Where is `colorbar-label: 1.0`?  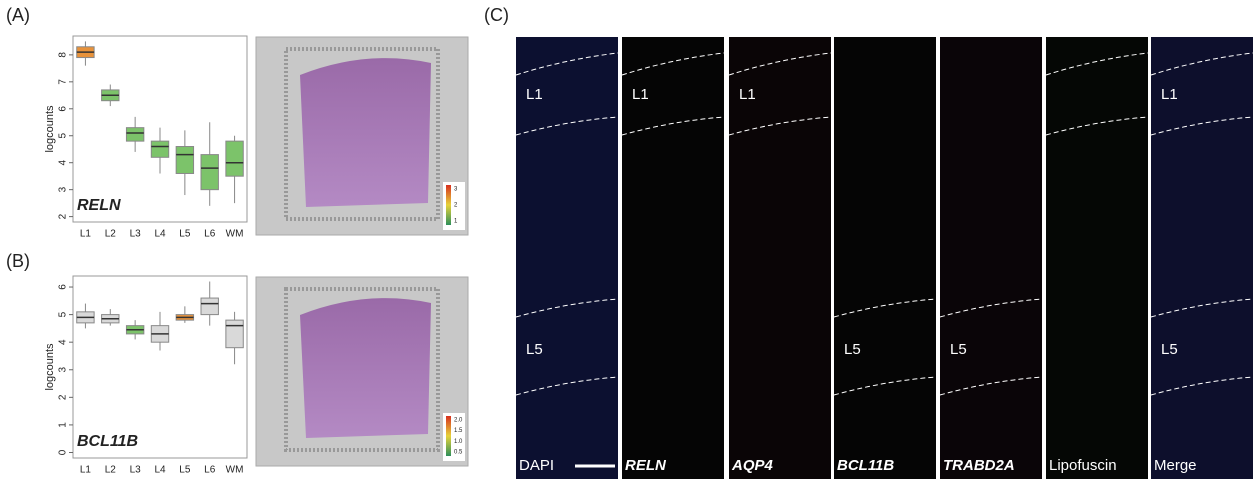 colorbar-label: 1.0 is located at coordinates (458, 442).